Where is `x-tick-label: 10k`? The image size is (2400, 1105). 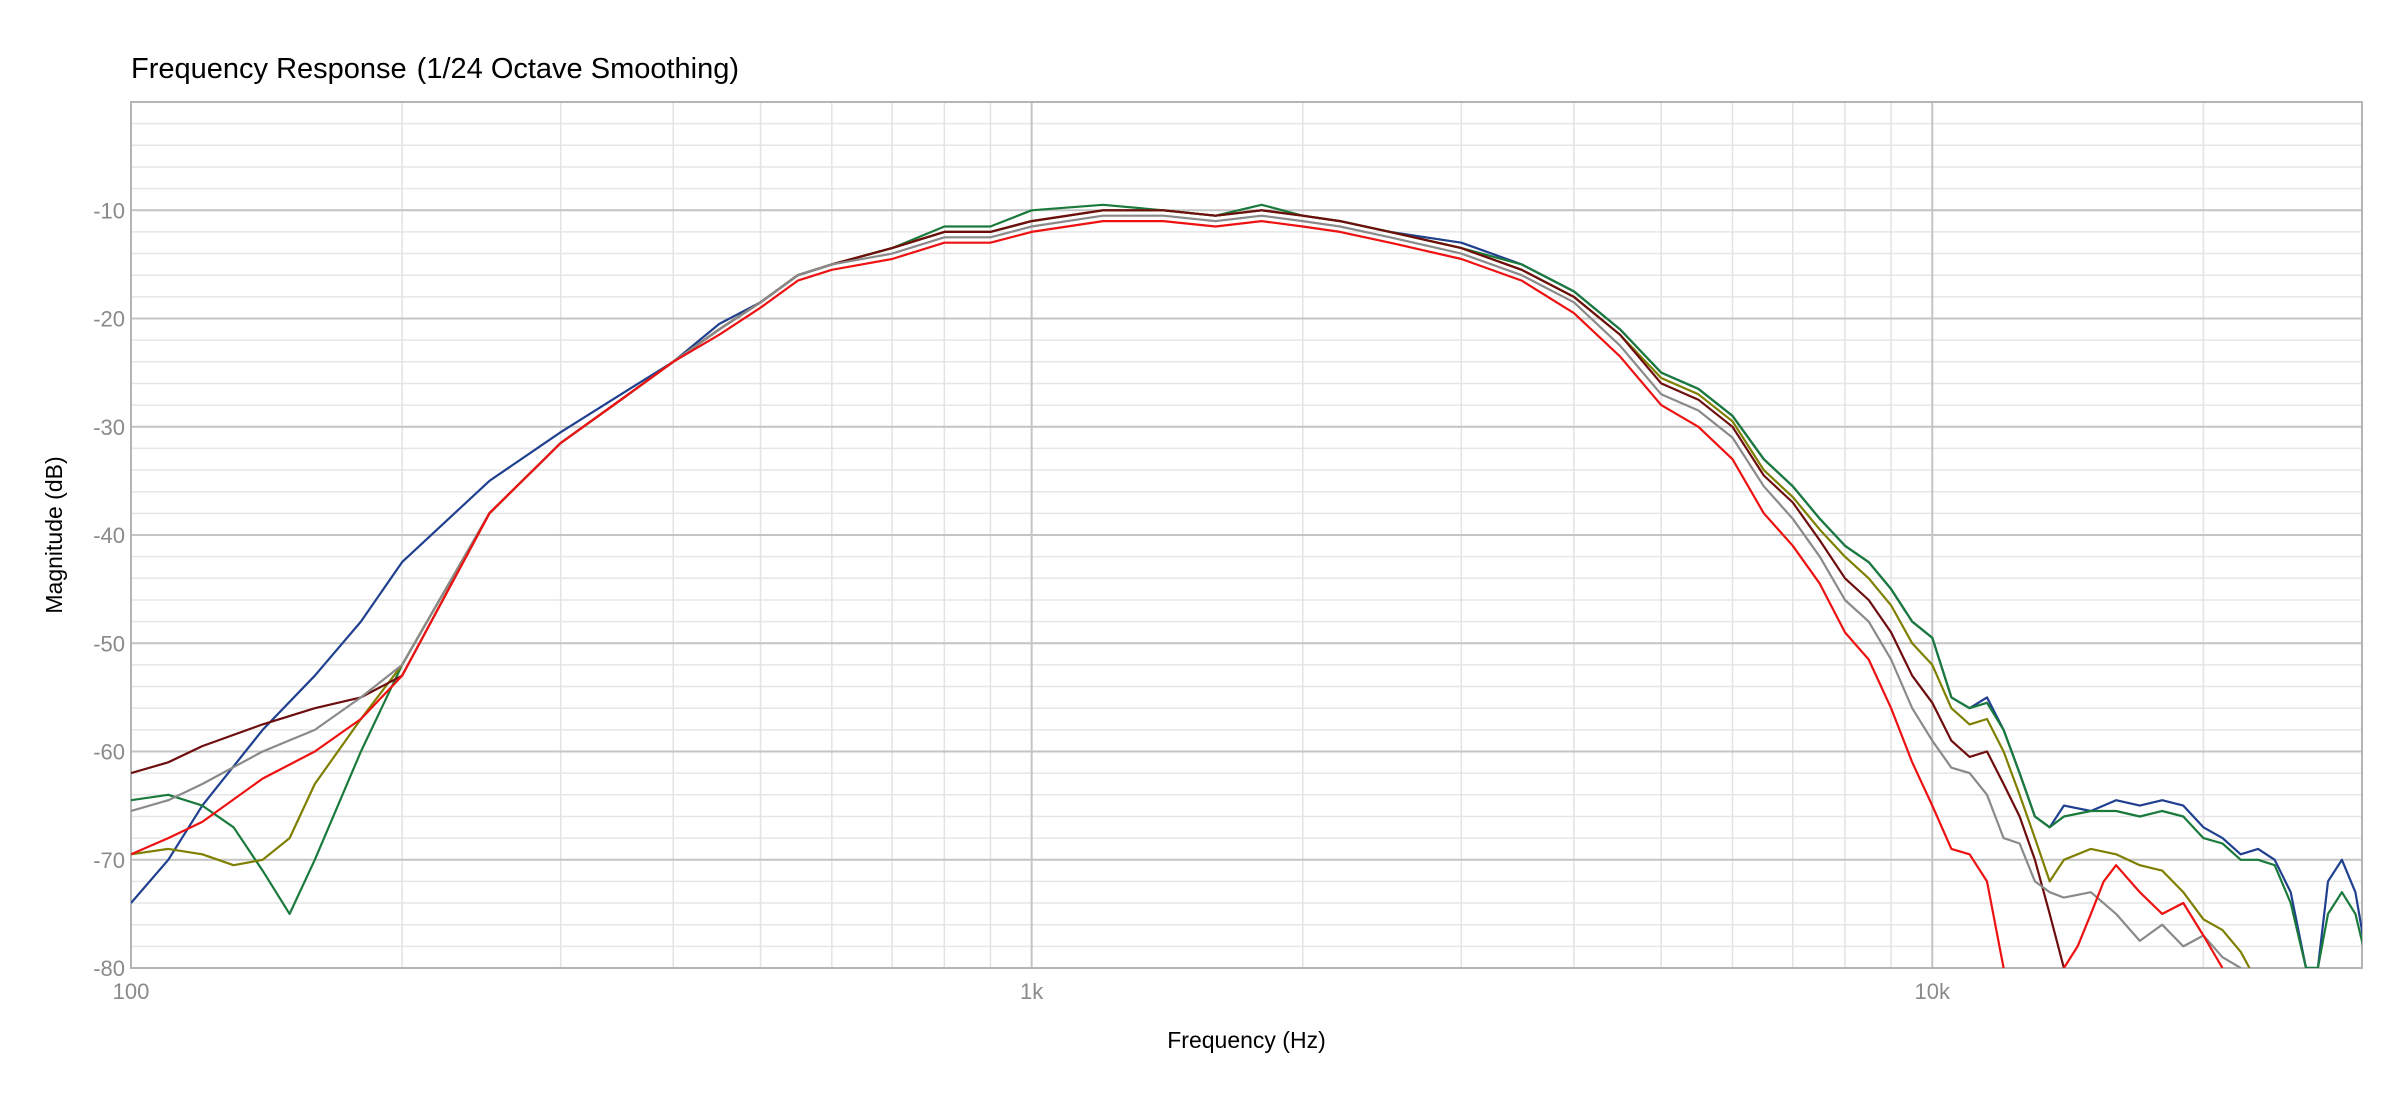 x-tick-label: 10k is located at coordinates (1933, 991).